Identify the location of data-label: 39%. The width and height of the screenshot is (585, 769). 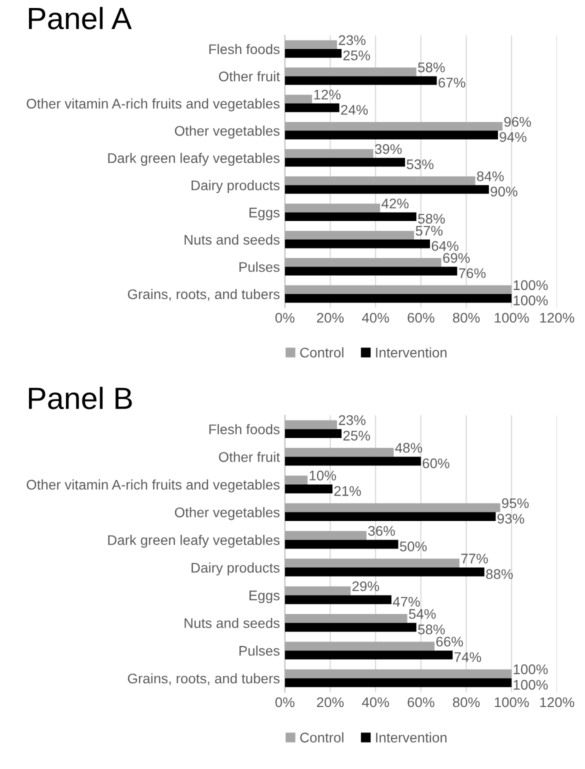
(388, 149).